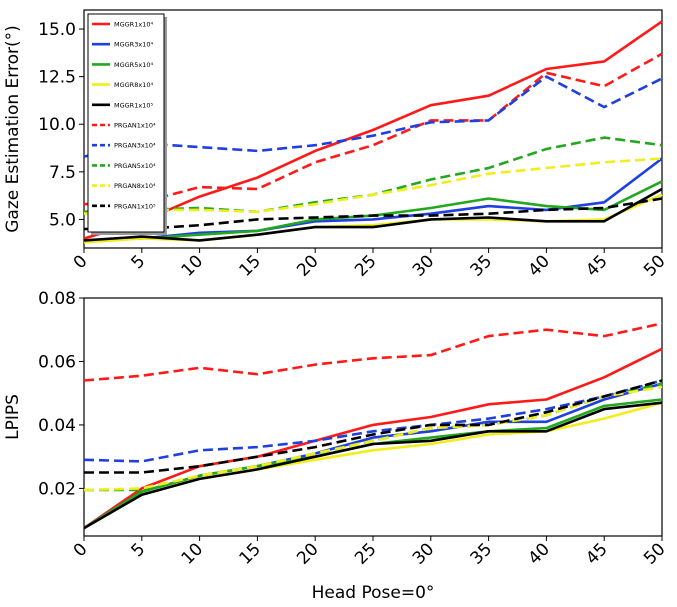  Describe the element at coordinates (57, 30) in the screenshot. I see `y-tick-label: 15.0` at that location.